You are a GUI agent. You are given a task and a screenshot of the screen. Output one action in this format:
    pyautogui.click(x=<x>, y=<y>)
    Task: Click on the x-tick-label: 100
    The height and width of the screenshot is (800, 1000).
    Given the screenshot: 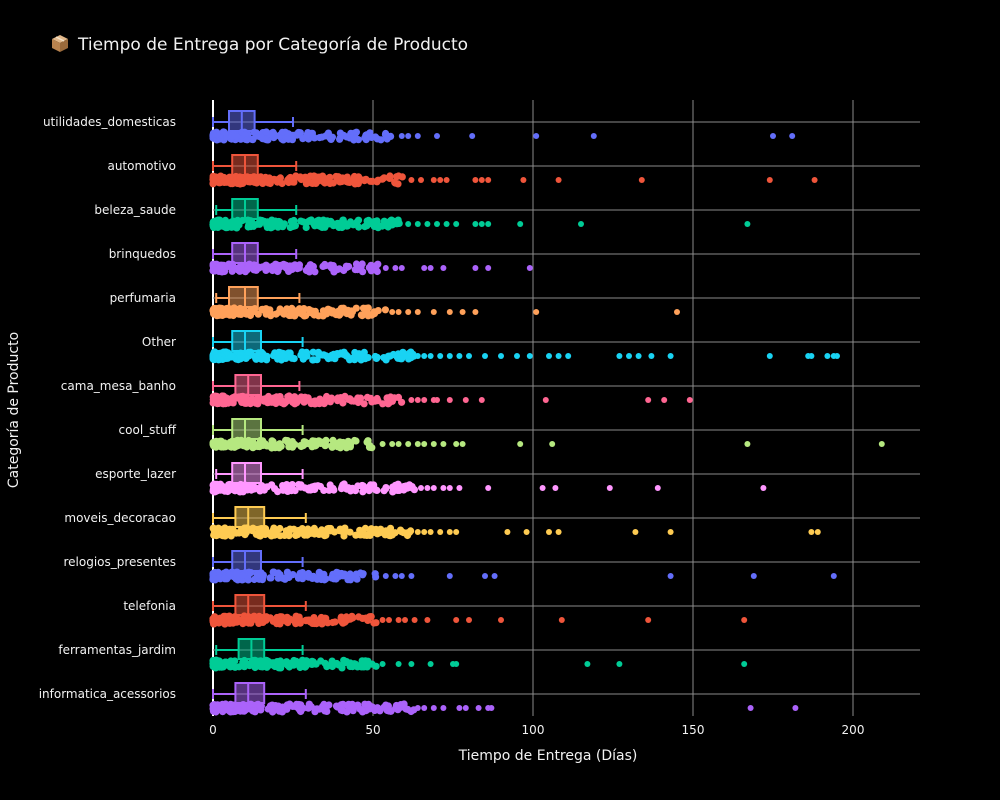 What is the action you would take?
    pyautogui.click(x=533, y=730)
    